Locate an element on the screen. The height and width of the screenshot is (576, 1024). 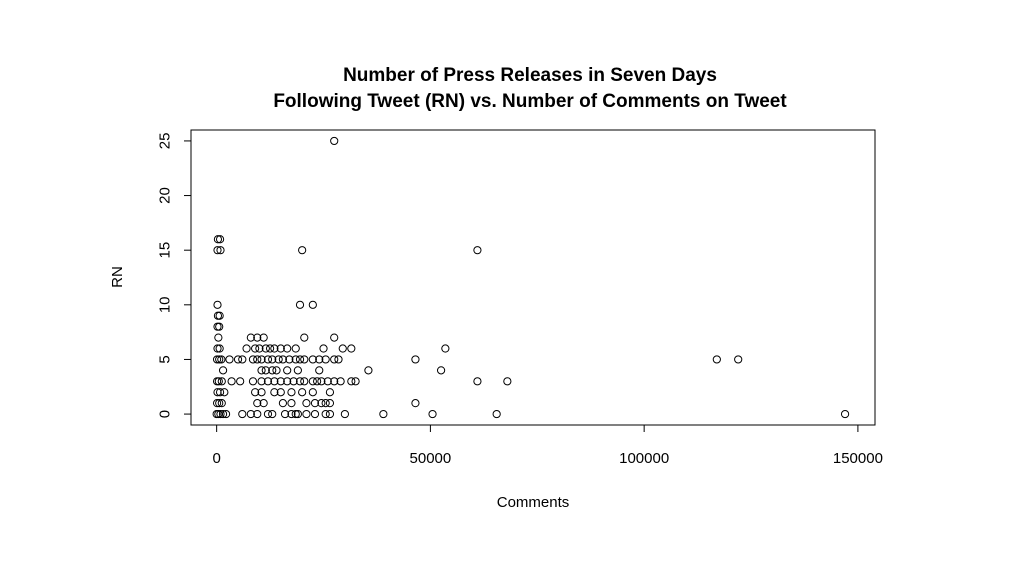
y-axis: 0 5 10 15 20 25 is located at coordinates (174, 275).